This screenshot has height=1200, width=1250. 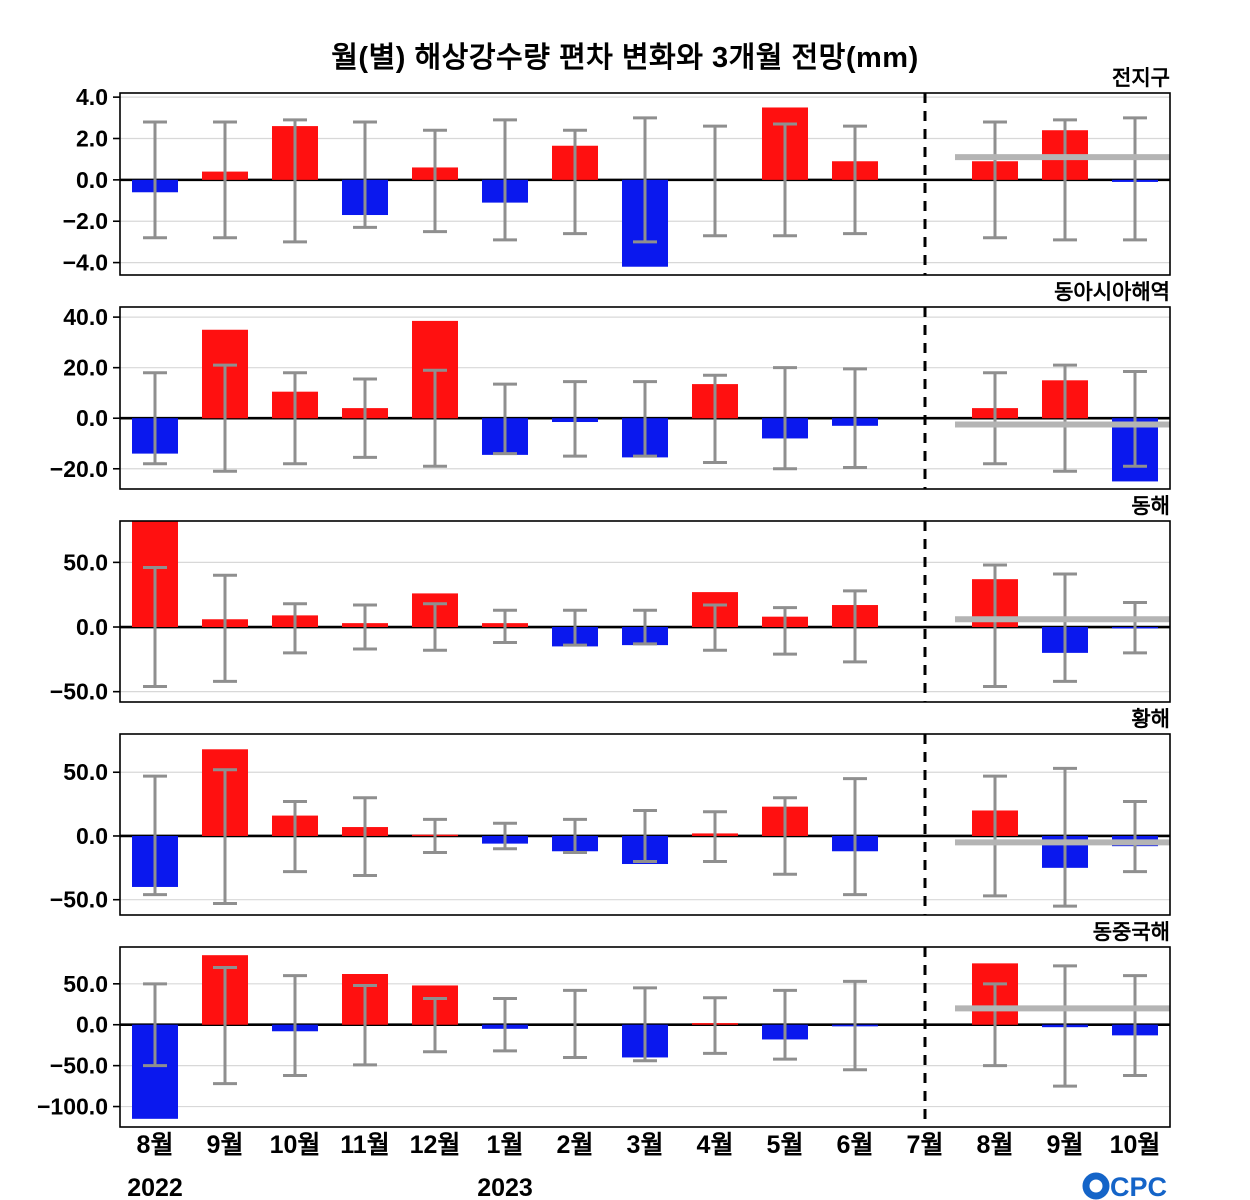 I want to click on y-tick-label: −4.0, so click(x=85, y=263).